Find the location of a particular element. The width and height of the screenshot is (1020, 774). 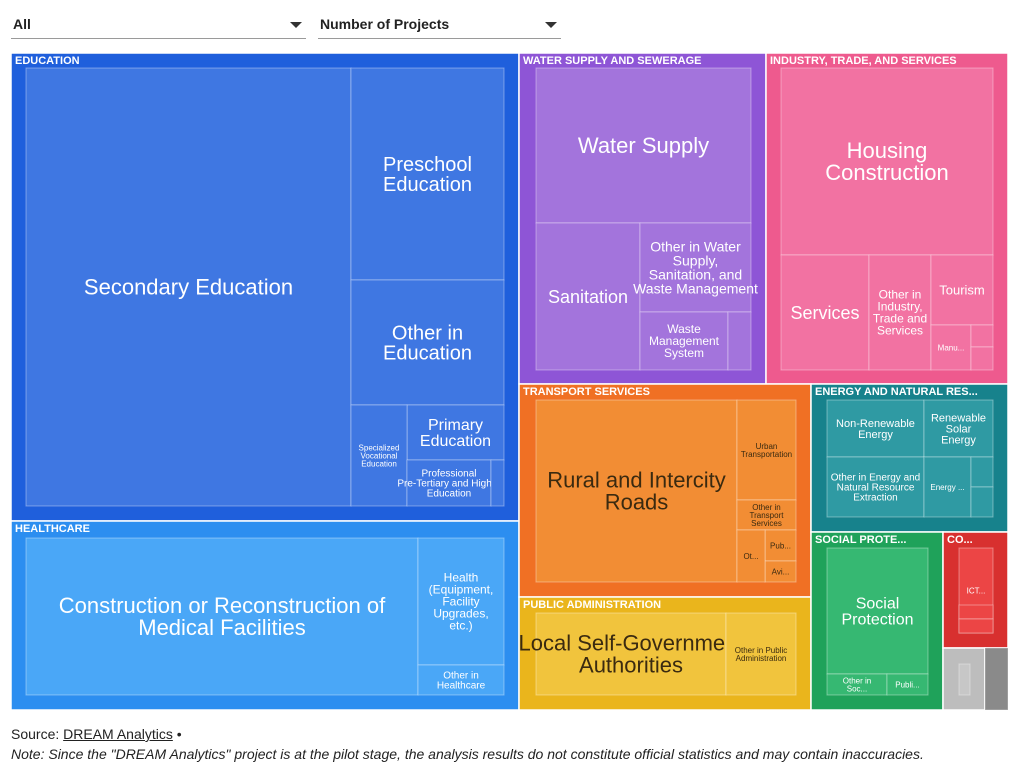

tile-label: Tourism is located at coordinates (962, 290).